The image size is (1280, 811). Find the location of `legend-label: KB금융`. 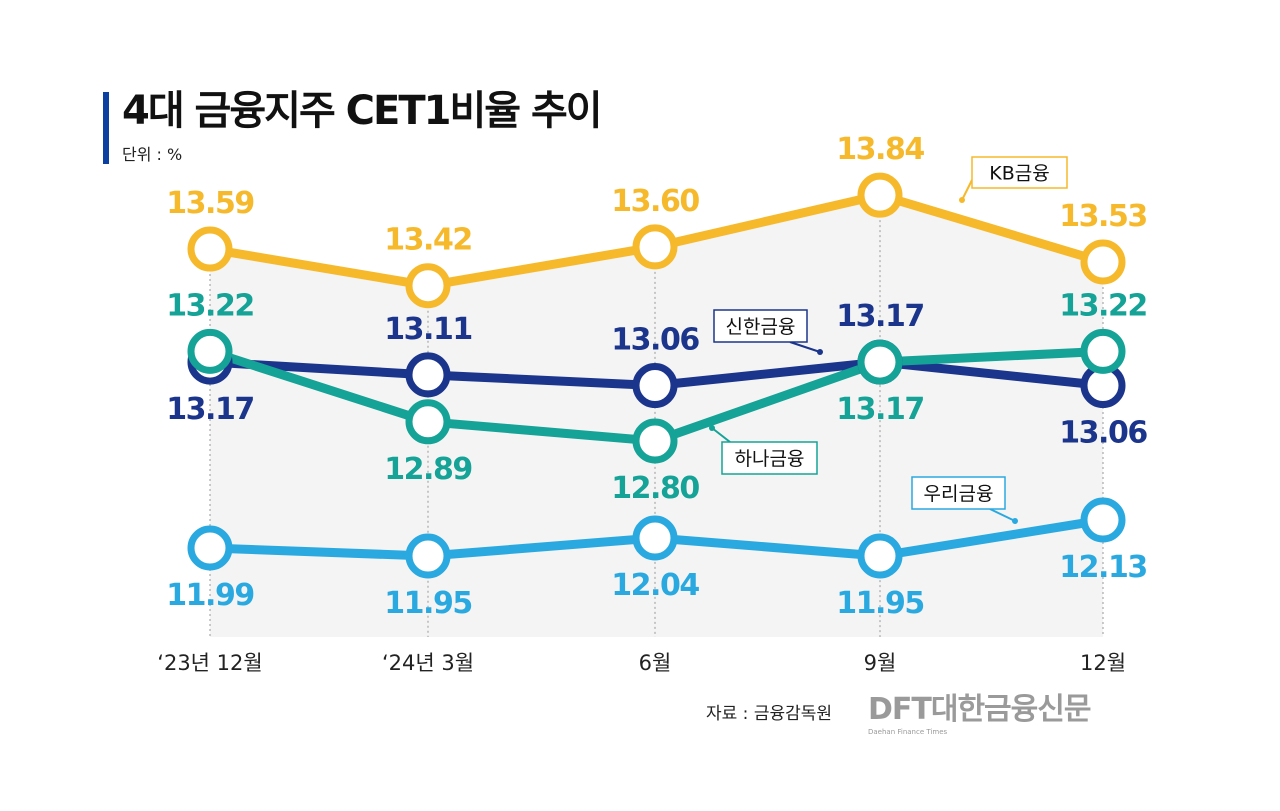

legend-label: KB금융 is located at coordinates (1019, 174).